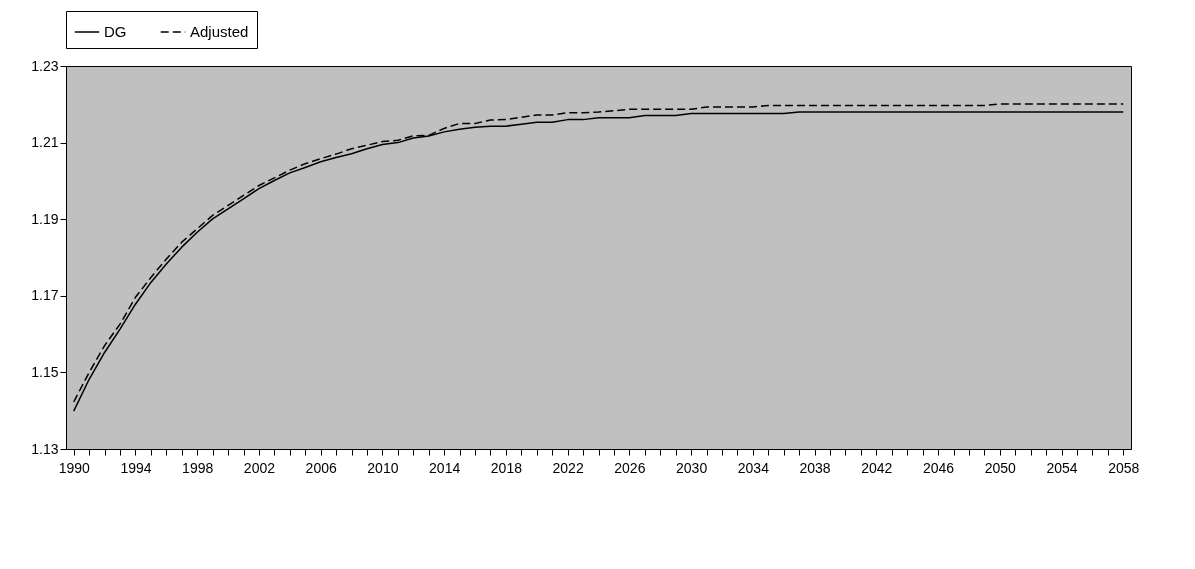  I want to click on y-tick-label: 1.23, so click(45, 65).